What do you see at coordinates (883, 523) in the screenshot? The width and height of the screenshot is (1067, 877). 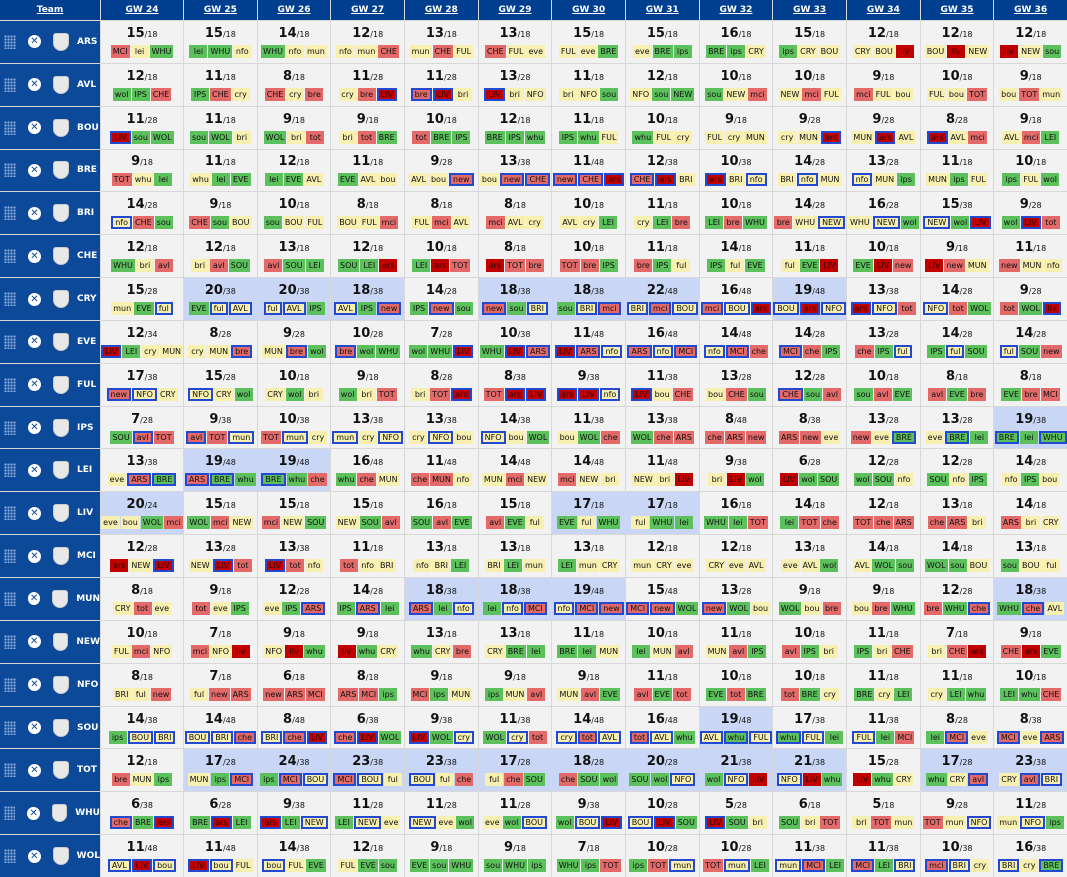 I see `opponent-chip: che` at bounding box center [883, 523].